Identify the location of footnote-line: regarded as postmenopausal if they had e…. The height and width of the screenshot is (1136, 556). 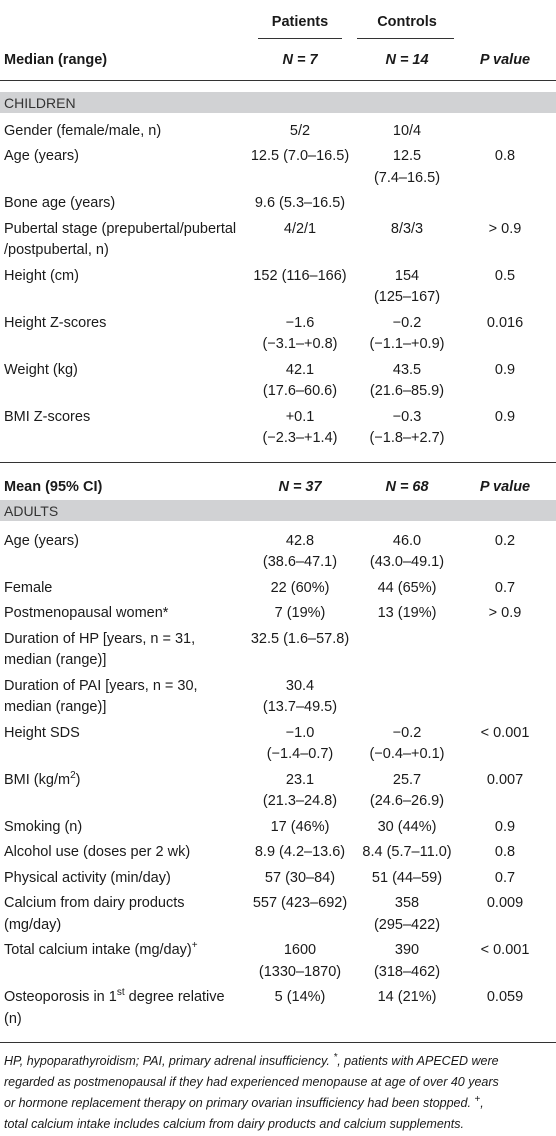
(251, 1081).